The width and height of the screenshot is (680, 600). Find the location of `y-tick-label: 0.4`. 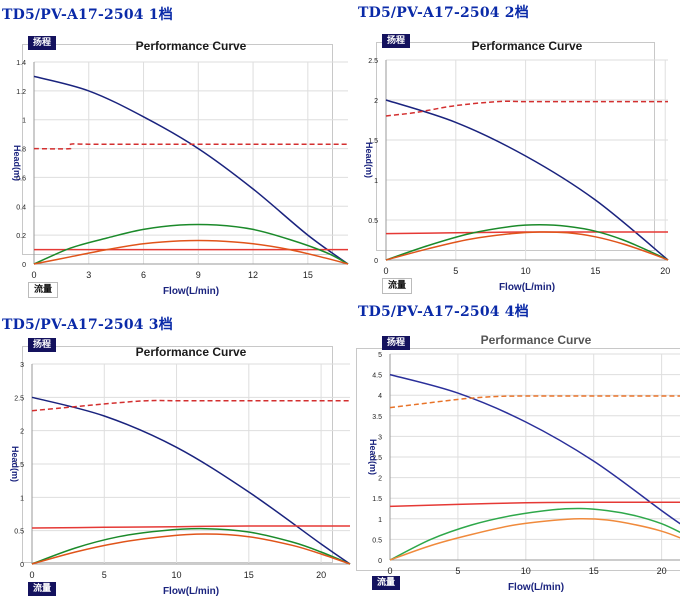

y-tick-label: 0.4 is located at coordinates (21, 207).